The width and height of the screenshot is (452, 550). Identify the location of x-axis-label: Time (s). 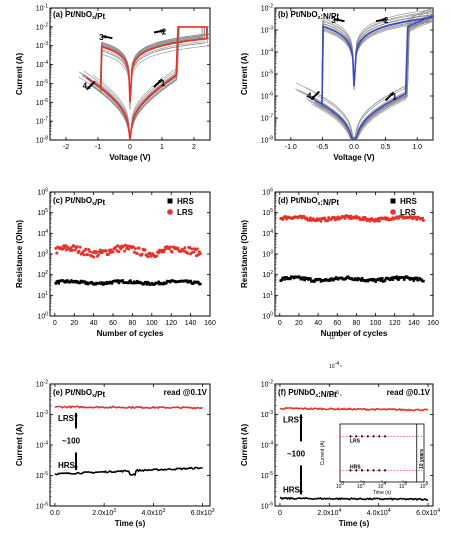
(354, 523).